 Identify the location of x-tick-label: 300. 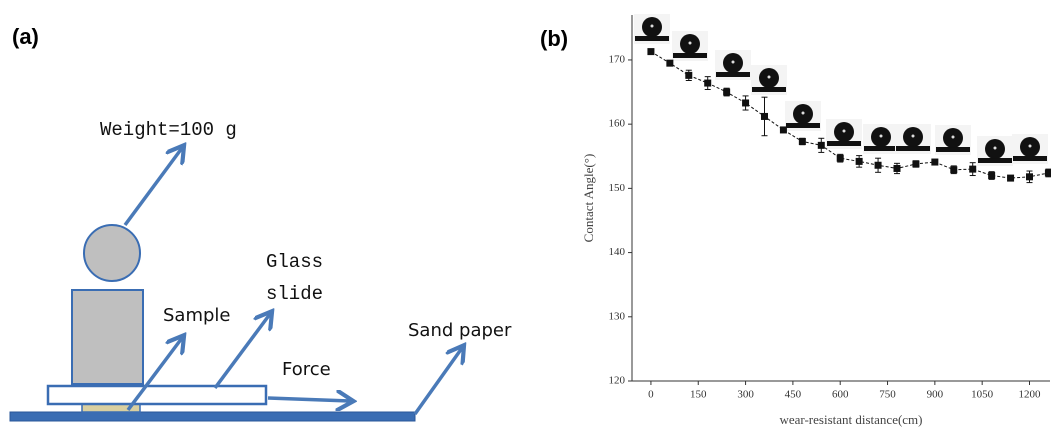
(745, 395).